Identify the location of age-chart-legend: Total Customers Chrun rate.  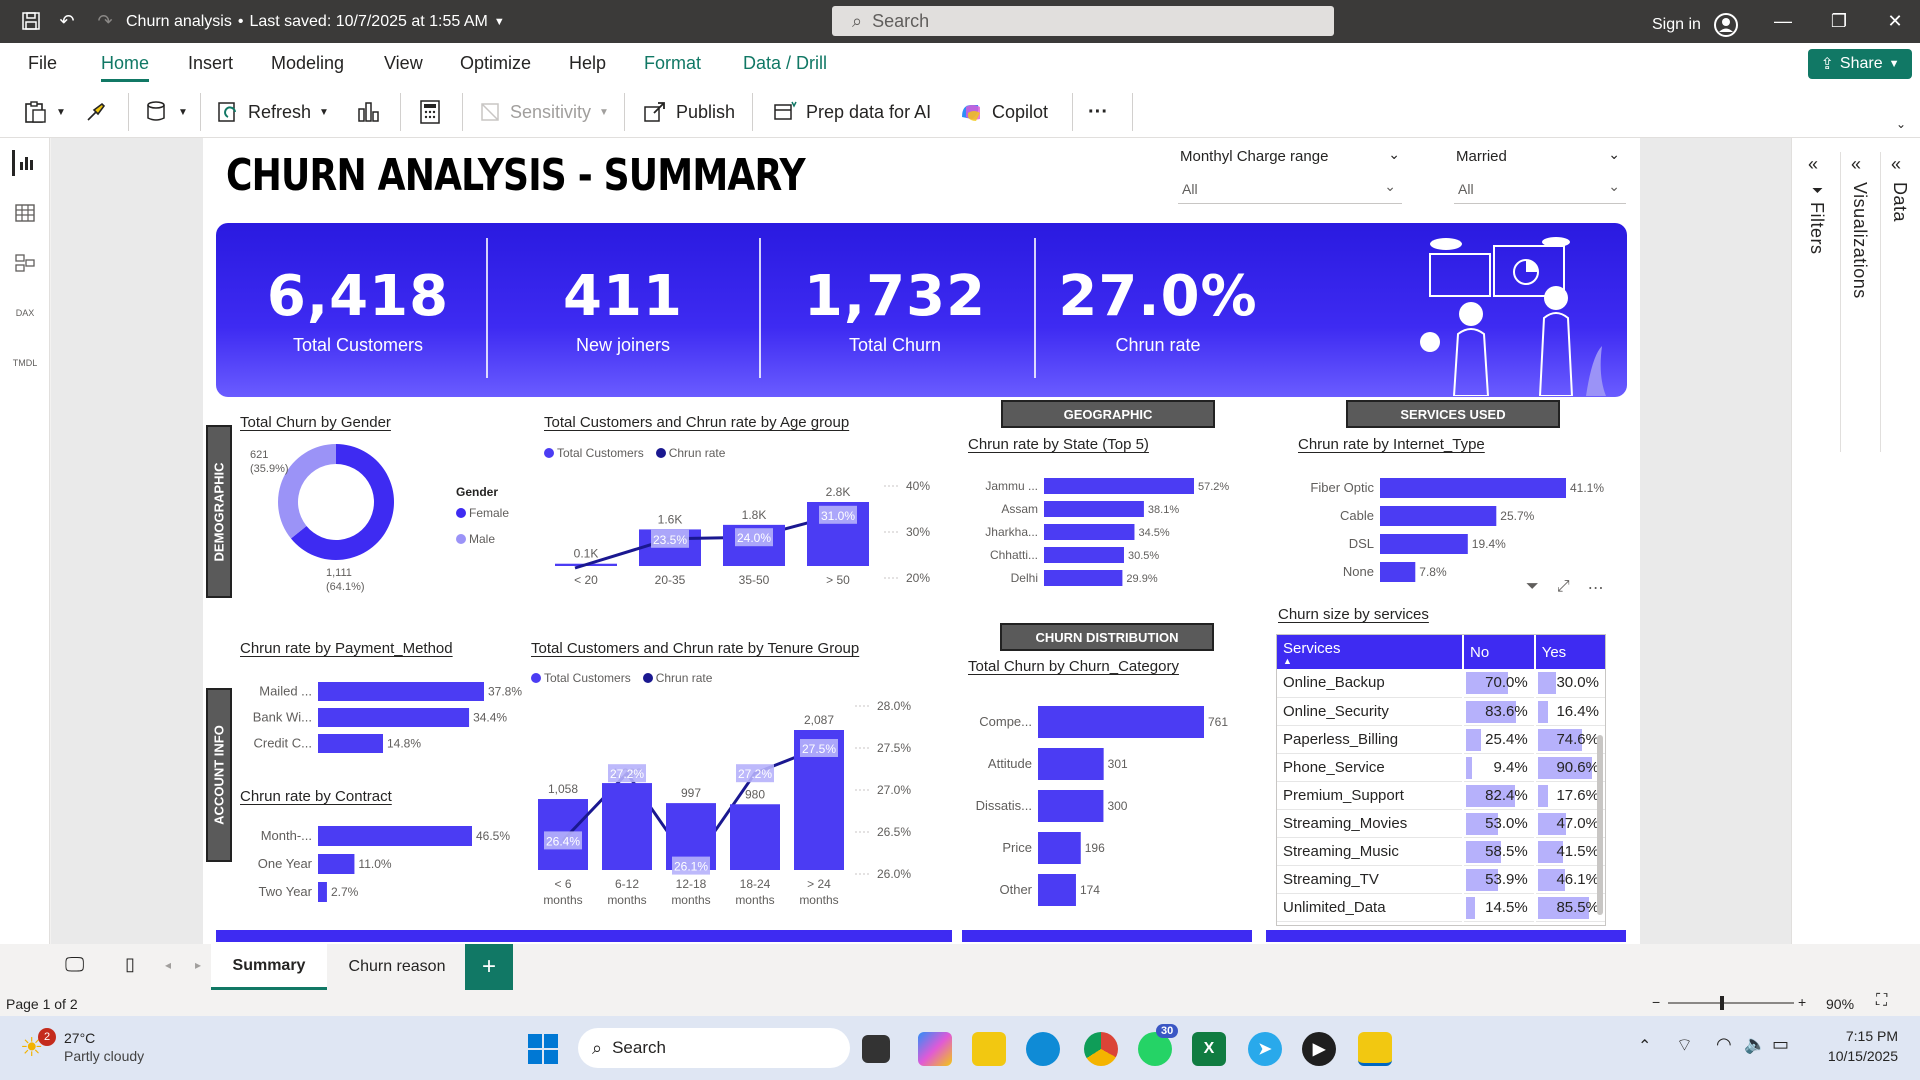
(634, 453).